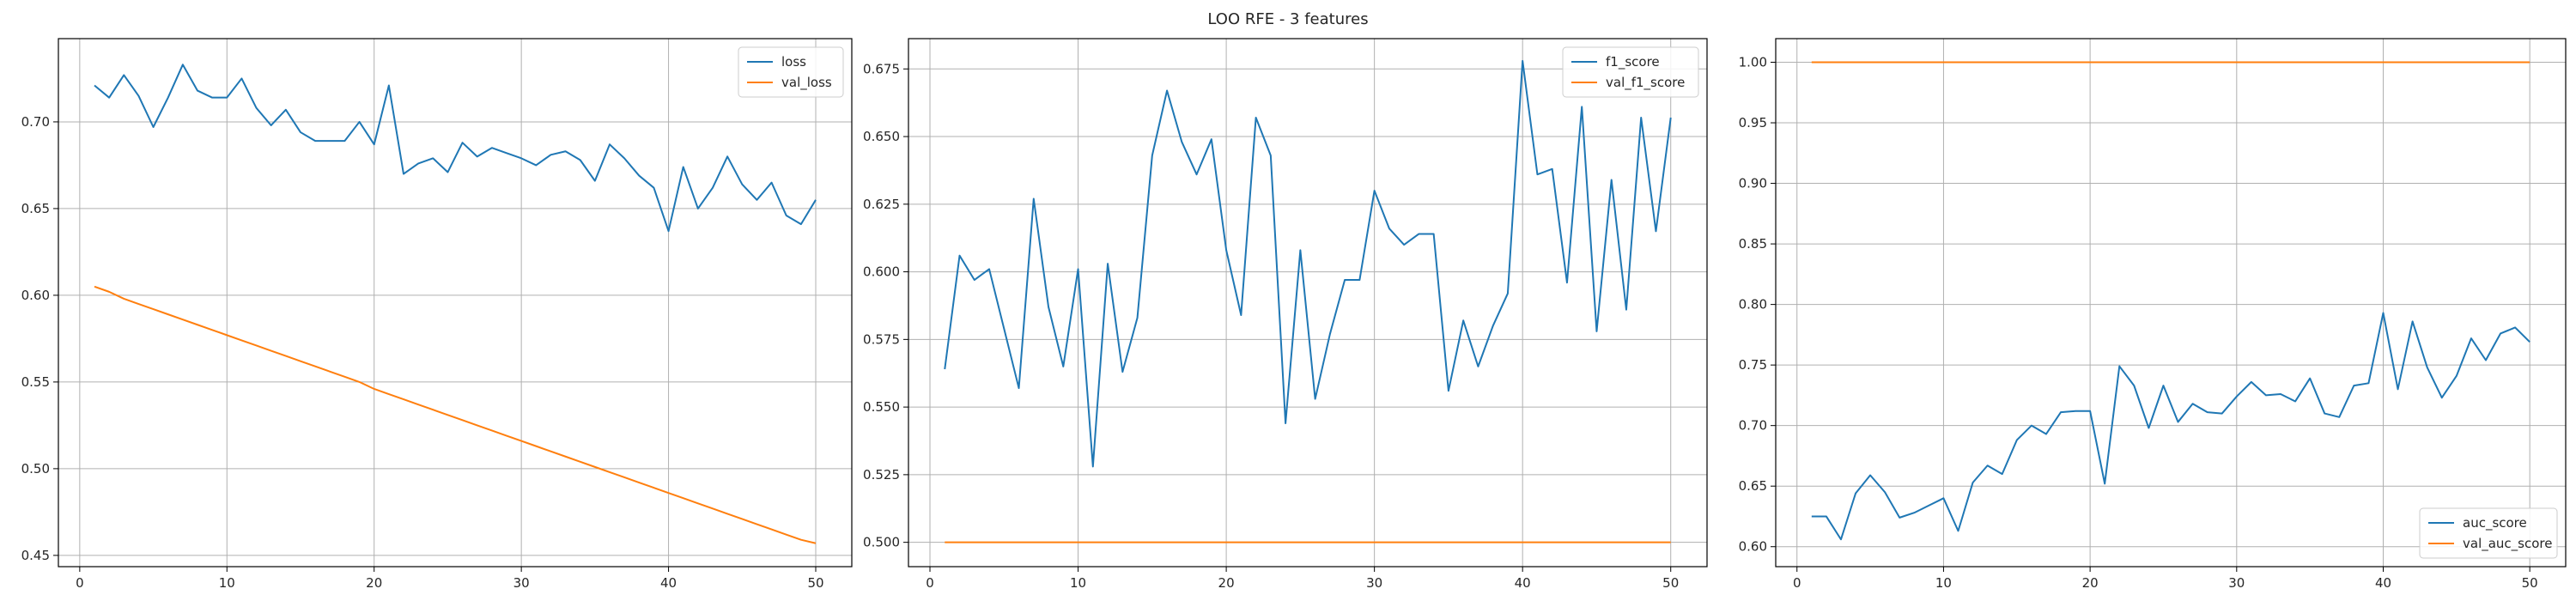  Describe the element at coordinates (36, 469) in the screenshot. I see `y-tick-label: 0.50` at that location.